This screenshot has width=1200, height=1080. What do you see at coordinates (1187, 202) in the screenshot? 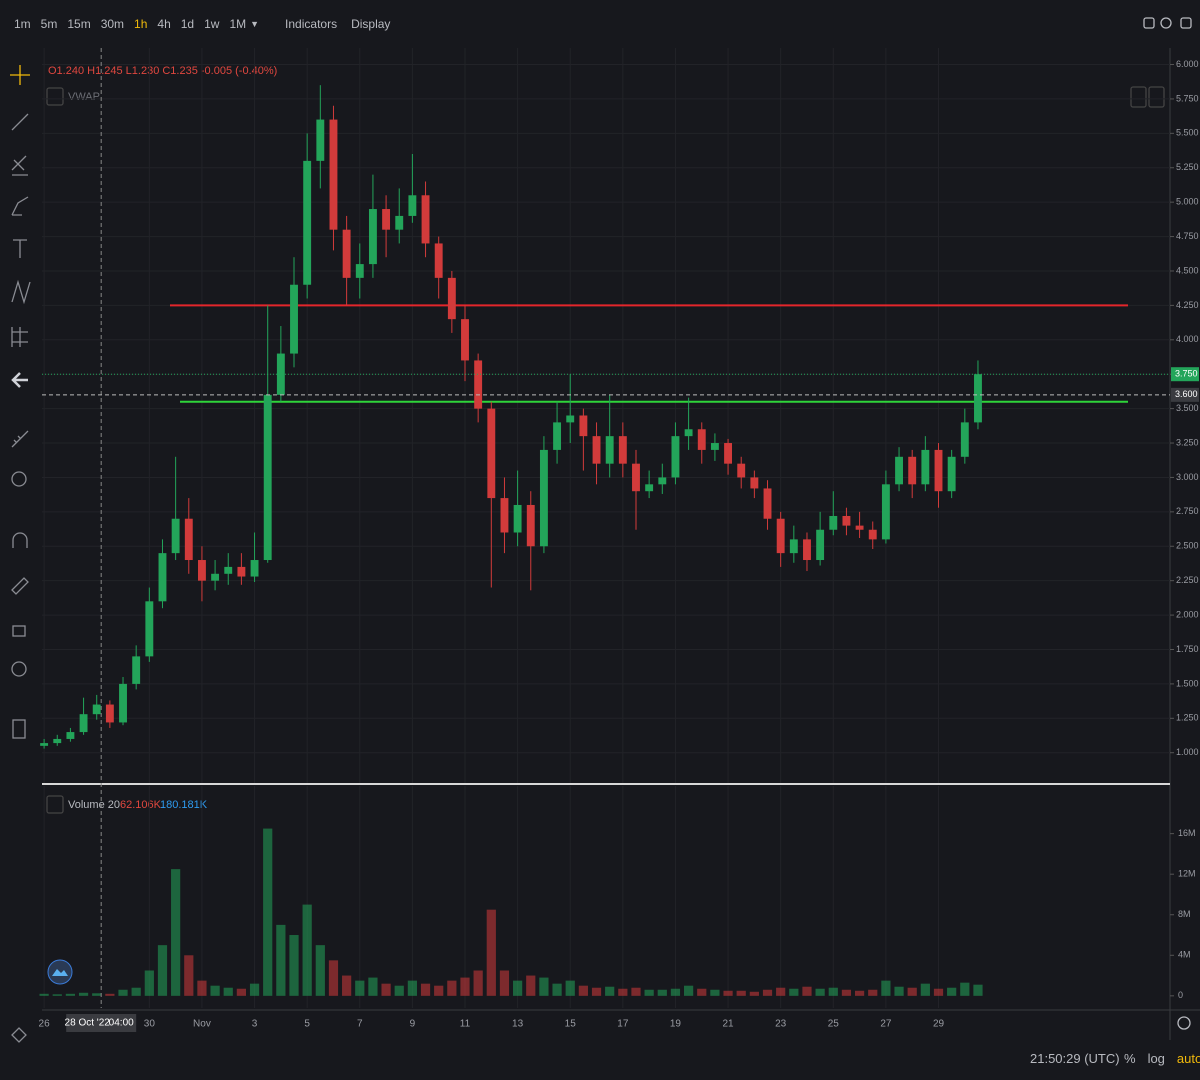
I see `y-tick-label: 5.000` at bounding box center [1187, 202].